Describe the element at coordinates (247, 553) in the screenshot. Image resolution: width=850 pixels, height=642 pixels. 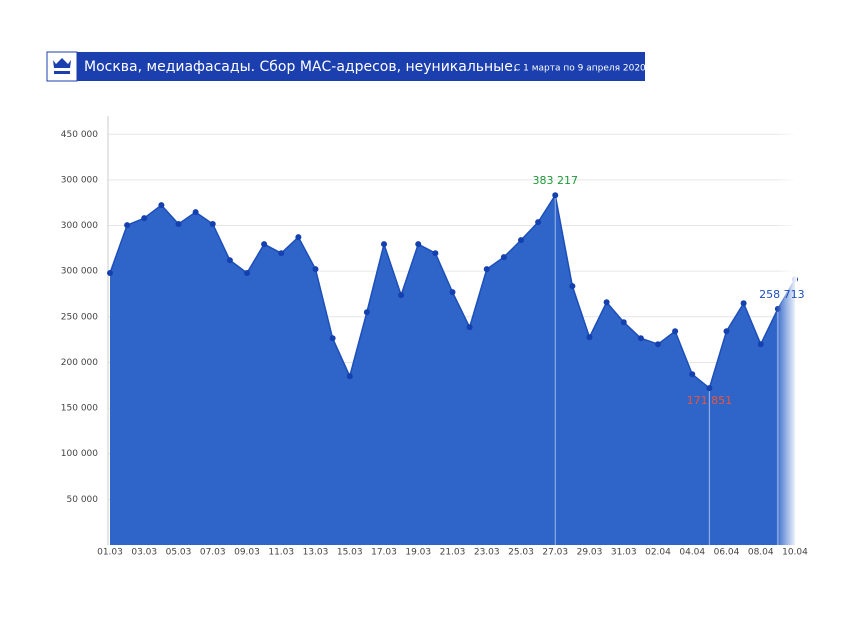
I see `x-tick-label: 09.03` at that location.